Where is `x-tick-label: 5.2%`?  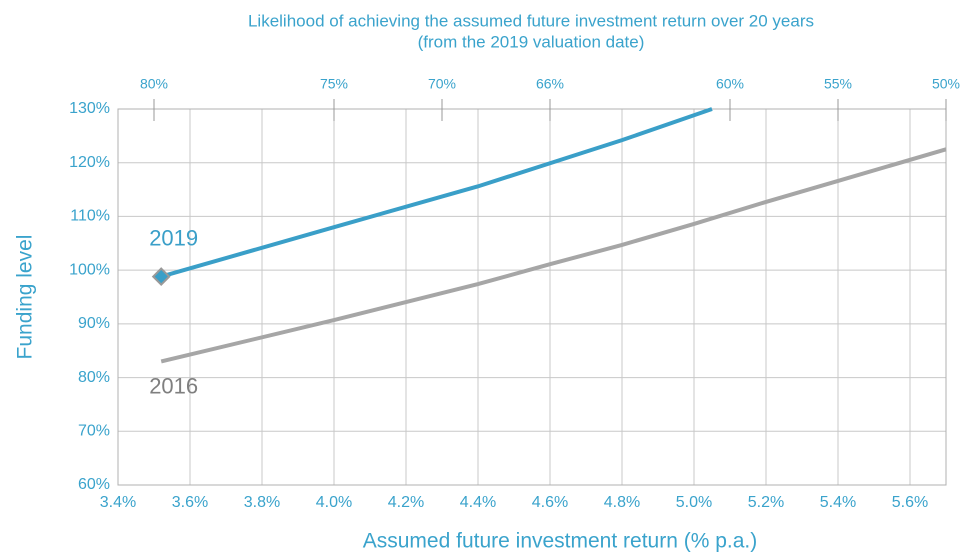 x-tick-label: 5.2% is located at coordinates (766, 502).